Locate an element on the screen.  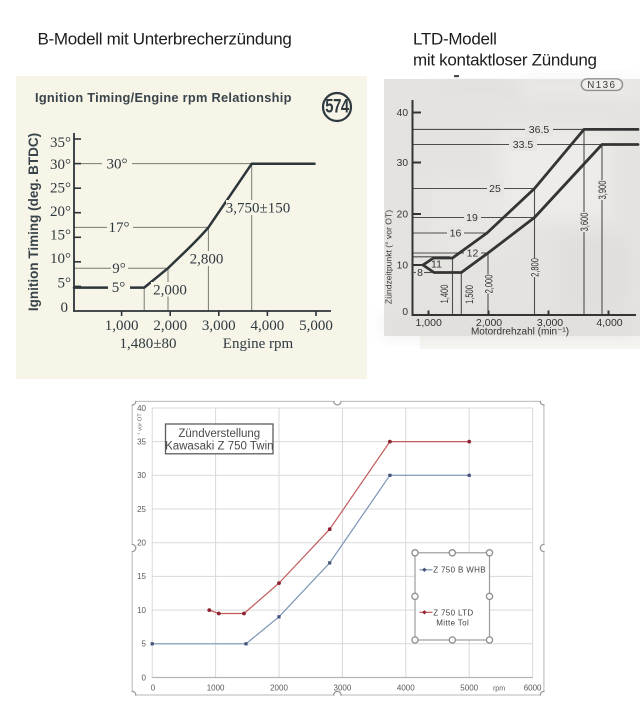
svg-text:Ignition Timing/Engine rpm Re: Ignition Timing/Engine rpm Relationship is located at coordinates (163, 97).